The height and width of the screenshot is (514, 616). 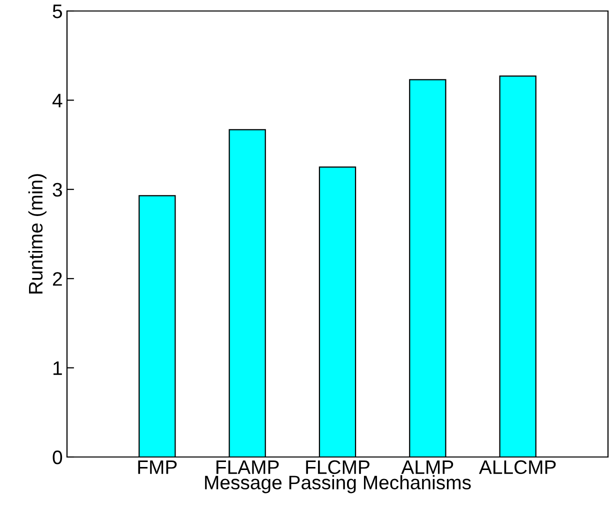 What do you see at coordinates (58, 368) in the screenshot?
I see `y-tick-label: 1` at bounding box center [58, 368].